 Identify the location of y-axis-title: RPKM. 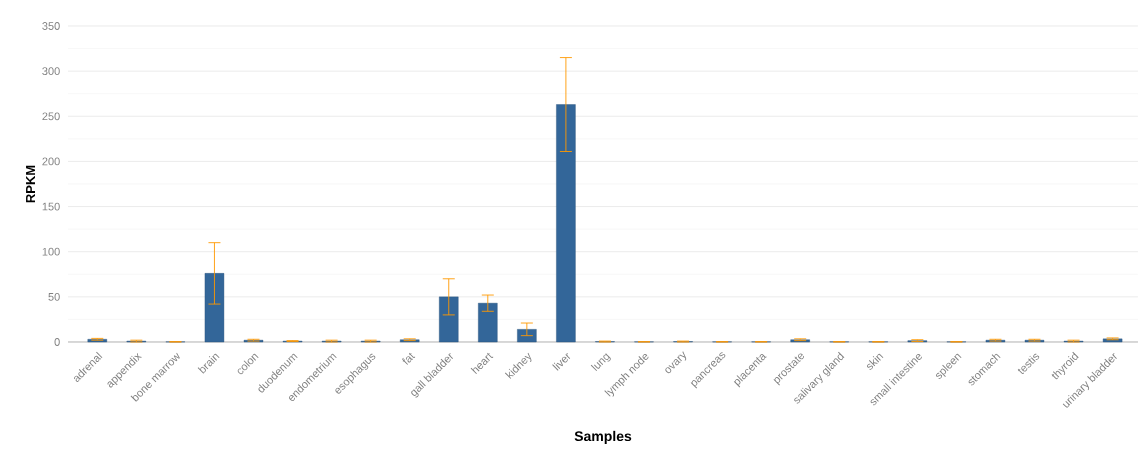
(30, 184).